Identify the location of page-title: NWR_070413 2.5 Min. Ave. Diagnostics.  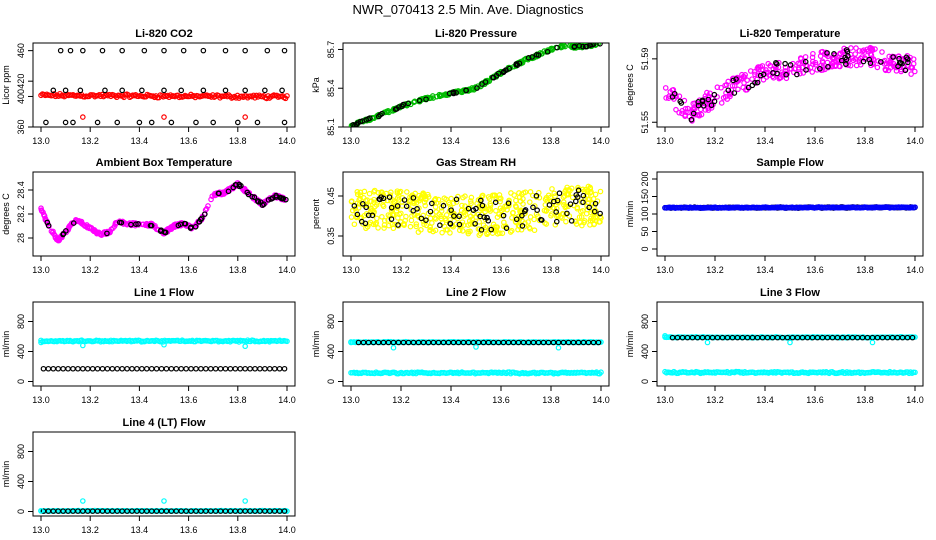
(468, 9).